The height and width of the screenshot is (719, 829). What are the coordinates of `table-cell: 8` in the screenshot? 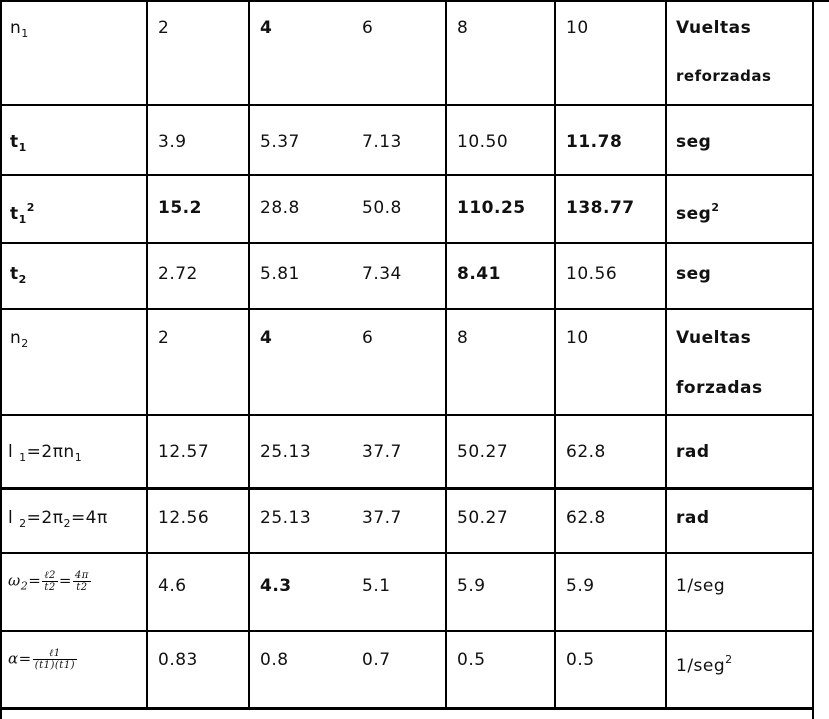 It's located at (463, 338).